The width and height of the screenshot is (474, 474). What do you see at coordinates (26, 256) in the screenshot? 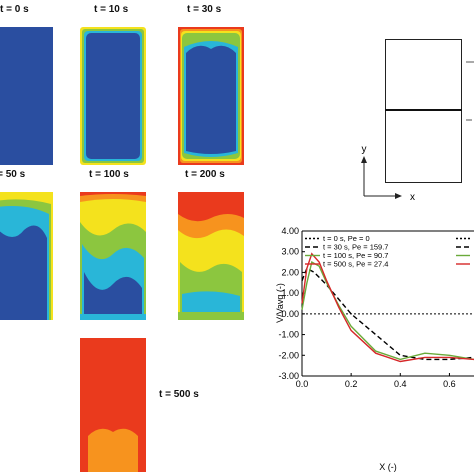
I see `contour-panel-t50` at bounding box center [26, 256].